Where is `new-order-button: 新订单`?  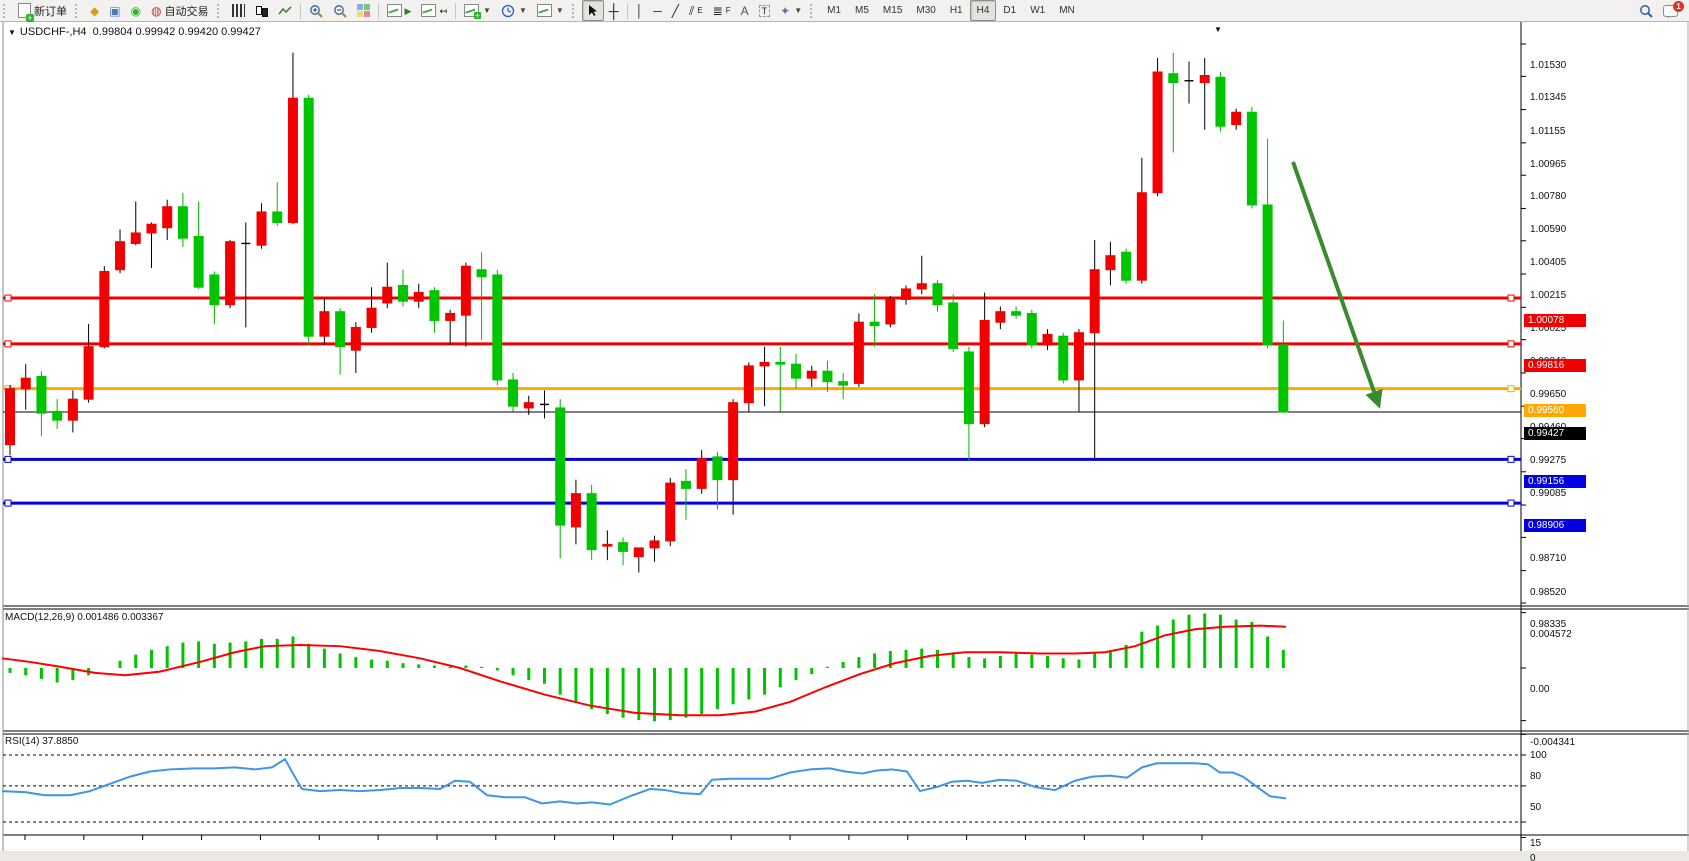 new-order-button: 新订单 is located at coordinates (42, 11).